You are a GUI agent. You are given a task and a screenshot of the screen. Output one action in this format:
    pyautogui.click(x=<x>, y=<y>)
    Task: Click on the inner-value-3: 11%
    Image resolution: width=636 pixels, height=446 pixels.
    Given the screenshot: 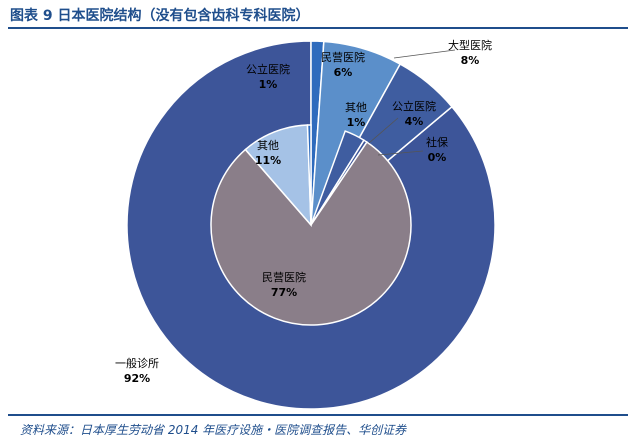 What is the action you would take?
    pyautogui.click(x=268, y=160)
    